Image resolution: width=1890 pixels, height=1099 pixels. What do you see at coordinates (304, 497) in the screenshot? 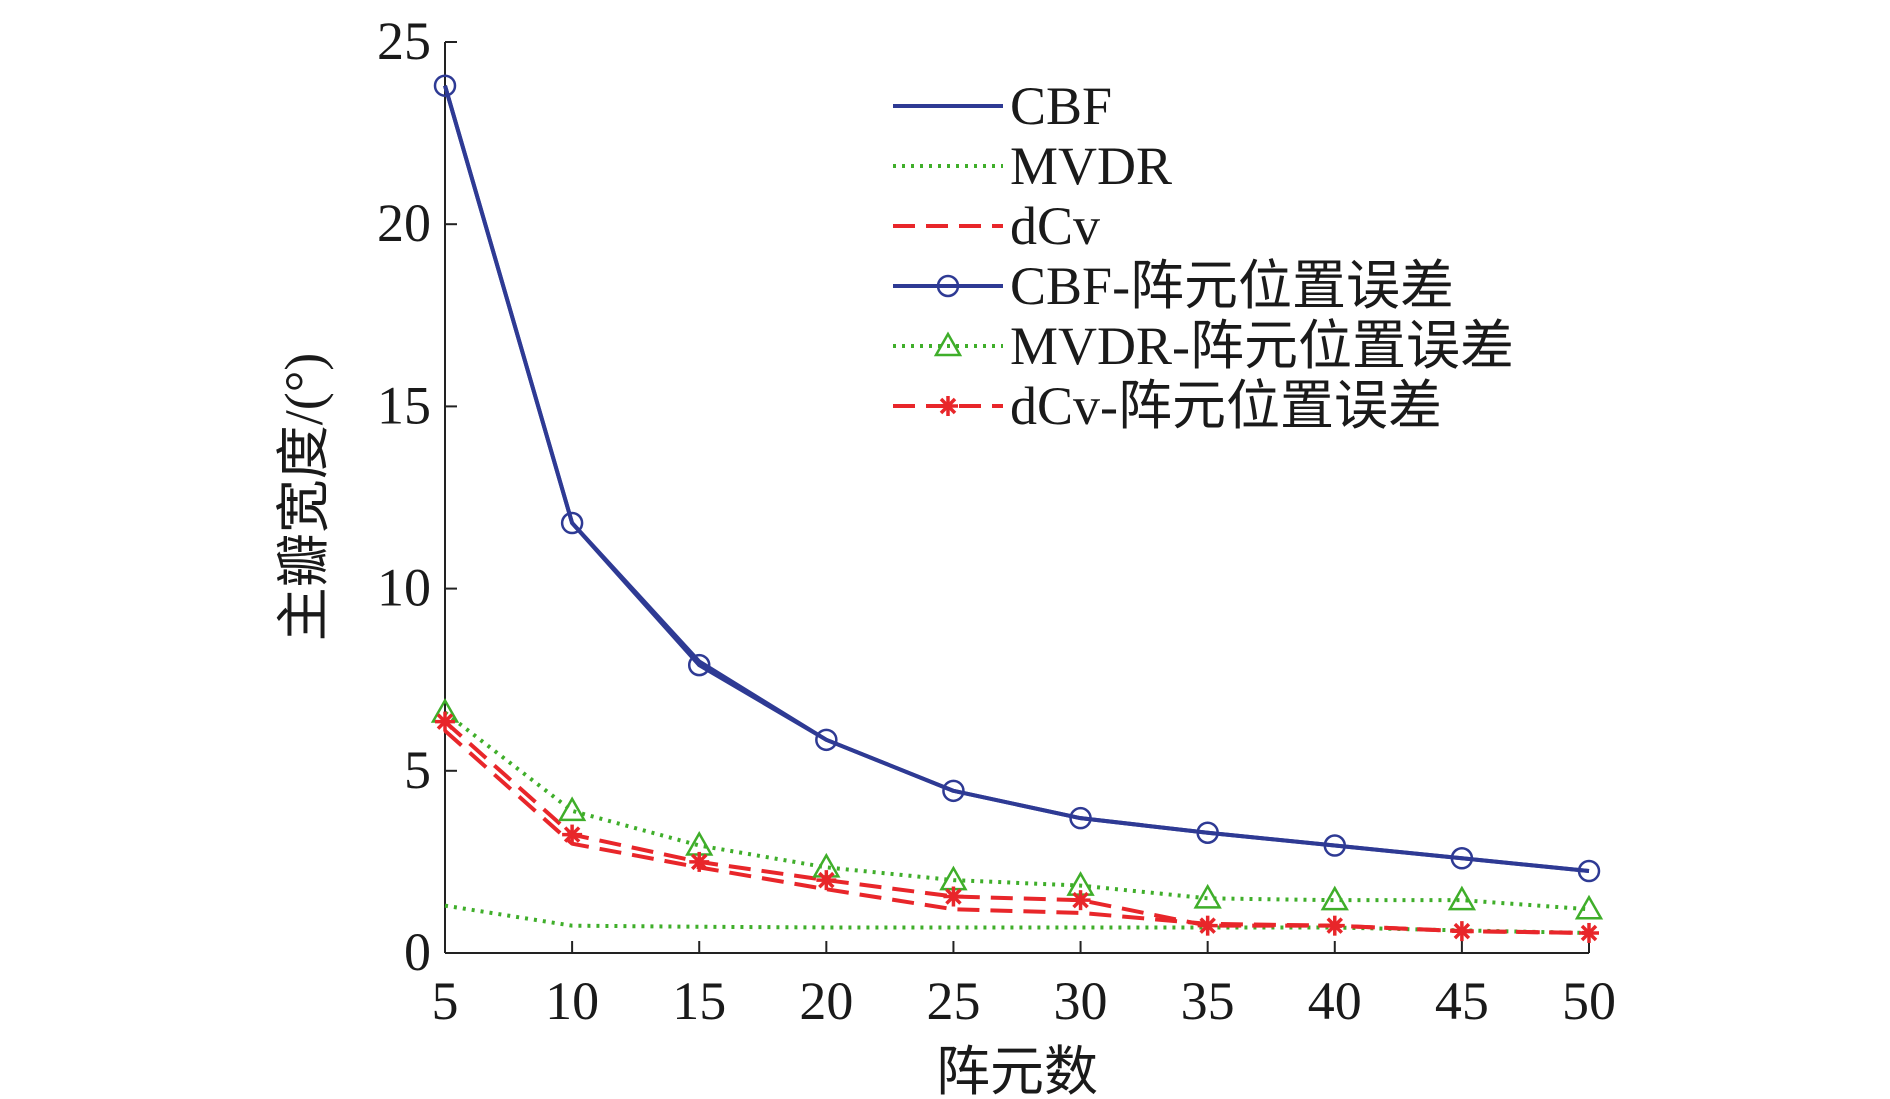
I see `y-axis-label: 主瓣宽度/(°)` at bounding box center [304, 497].